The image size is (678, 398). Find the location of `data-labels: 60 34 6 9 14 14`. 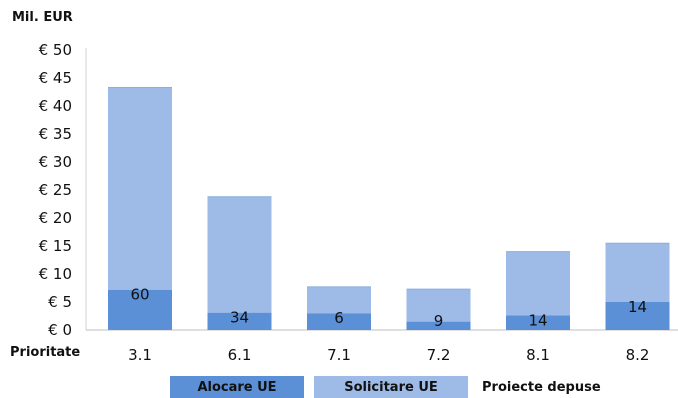

data-labels: 60 34 6 9 14 14 is located at coordinates (388, 308).